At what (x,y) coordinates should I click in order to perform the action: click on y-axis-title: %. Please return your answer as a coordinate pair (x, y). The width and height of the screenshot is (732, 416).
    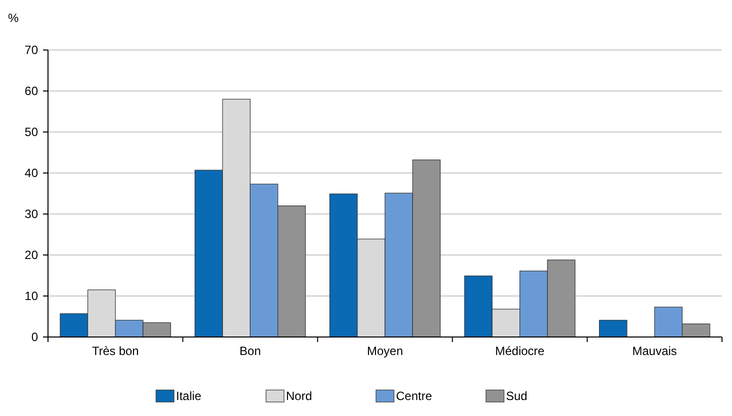
    Looking at the image, I should click on (13, 18).